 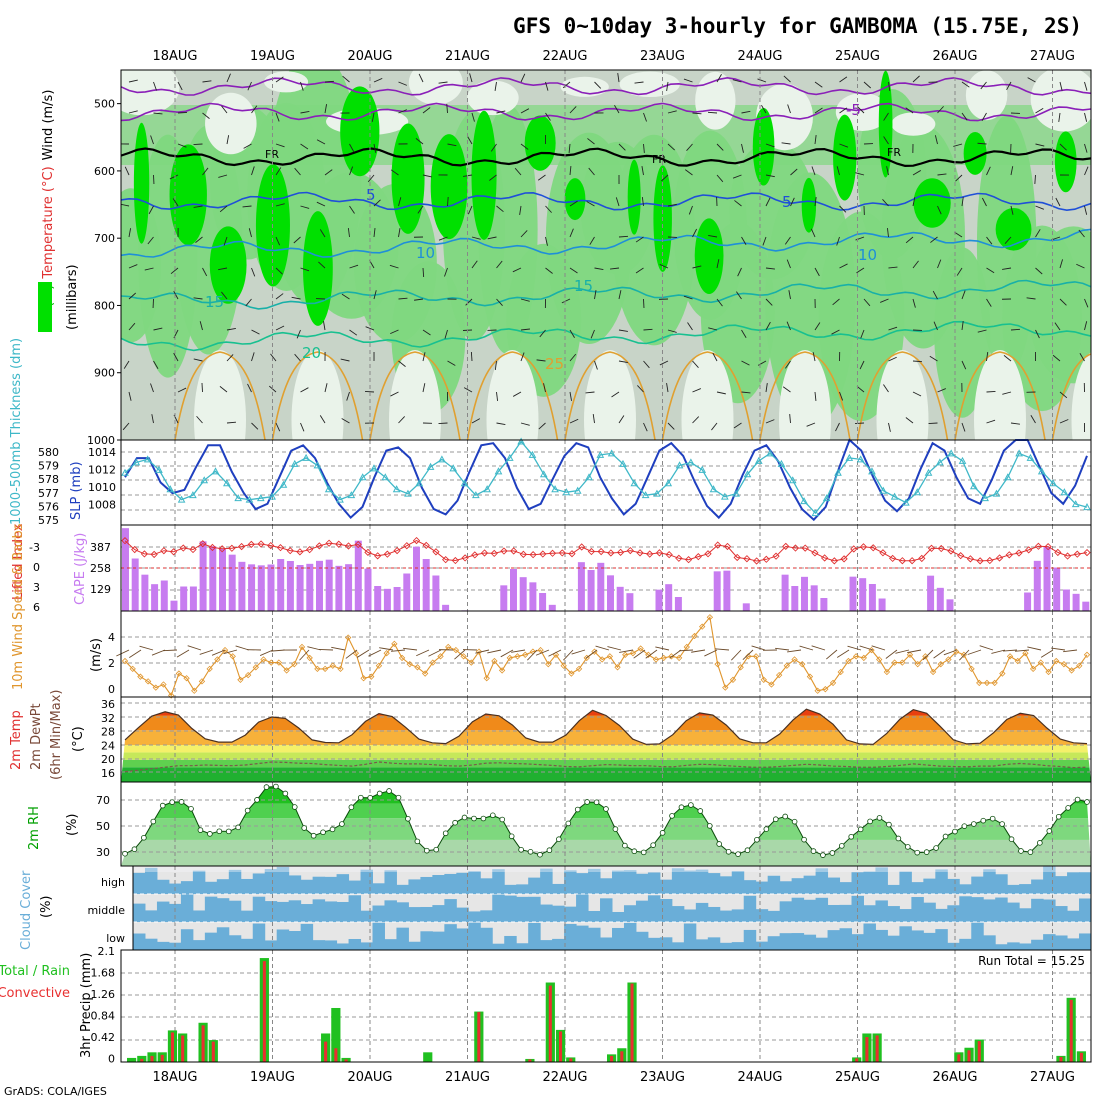 What do you see at coordinates (141, 183) in the screenshot?
I see `rh-dark-area` at bounding box center [141, 183].